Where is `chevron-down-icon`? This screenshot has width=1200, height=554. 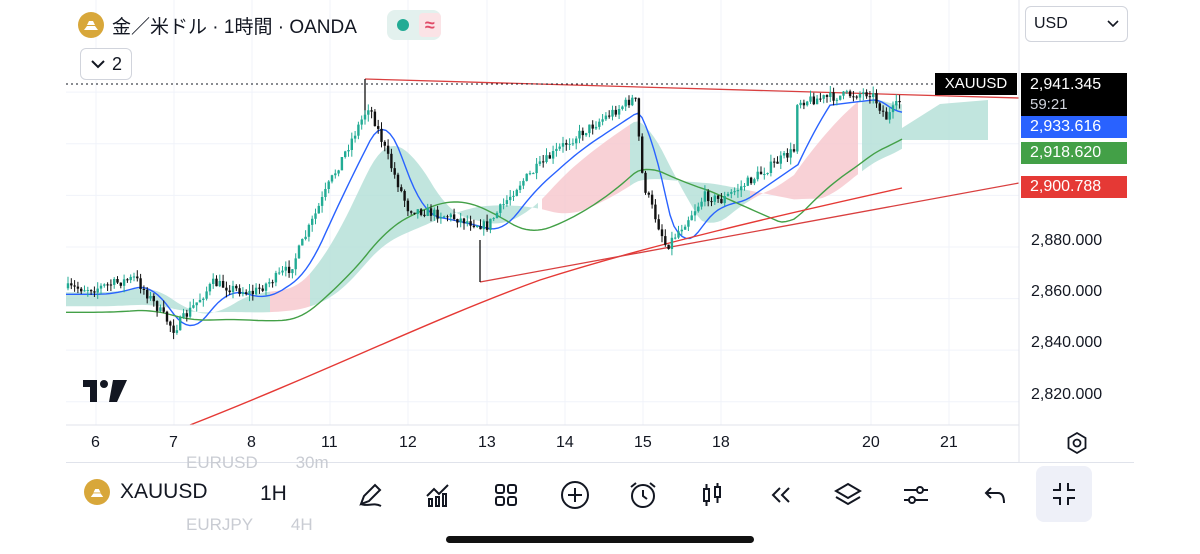 chevron-down-icon is located at coordinates (98, 64).